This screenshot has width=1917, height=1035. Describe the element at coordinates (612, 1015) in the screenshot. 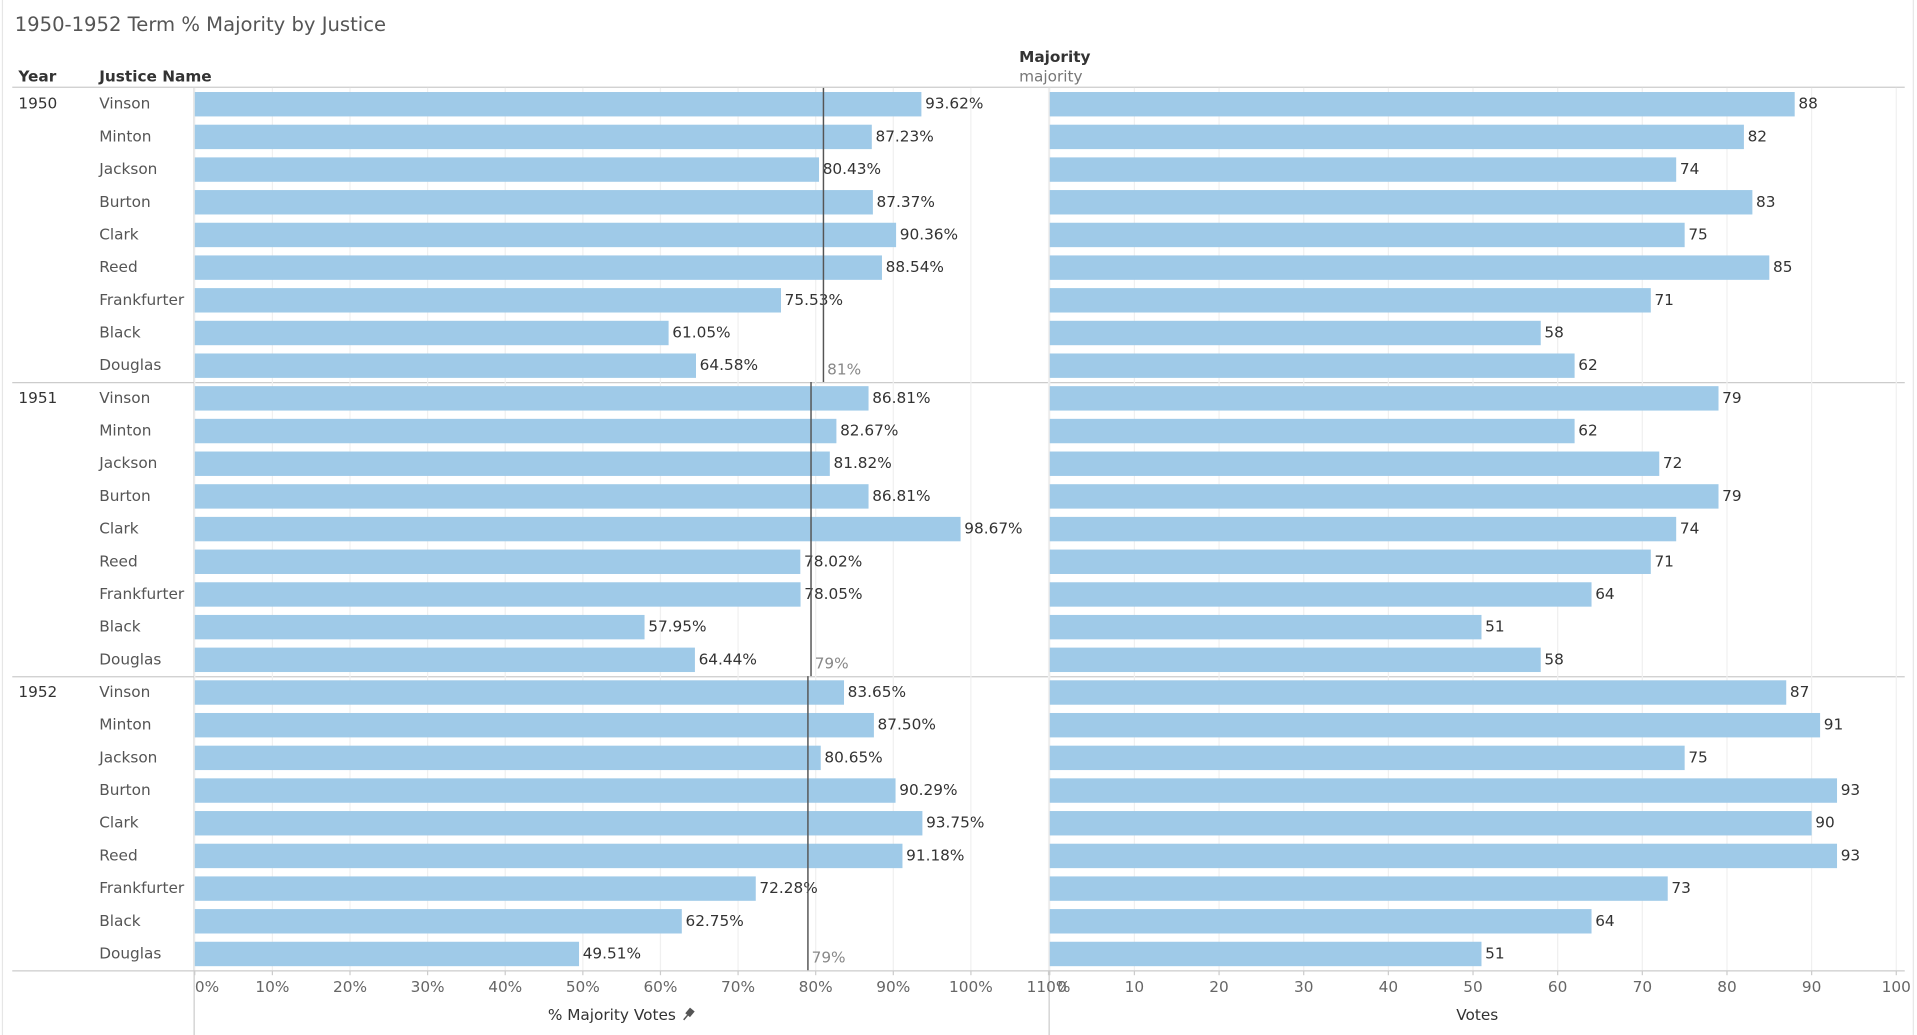

I see `axis-label: % Majority Votes` at that location.